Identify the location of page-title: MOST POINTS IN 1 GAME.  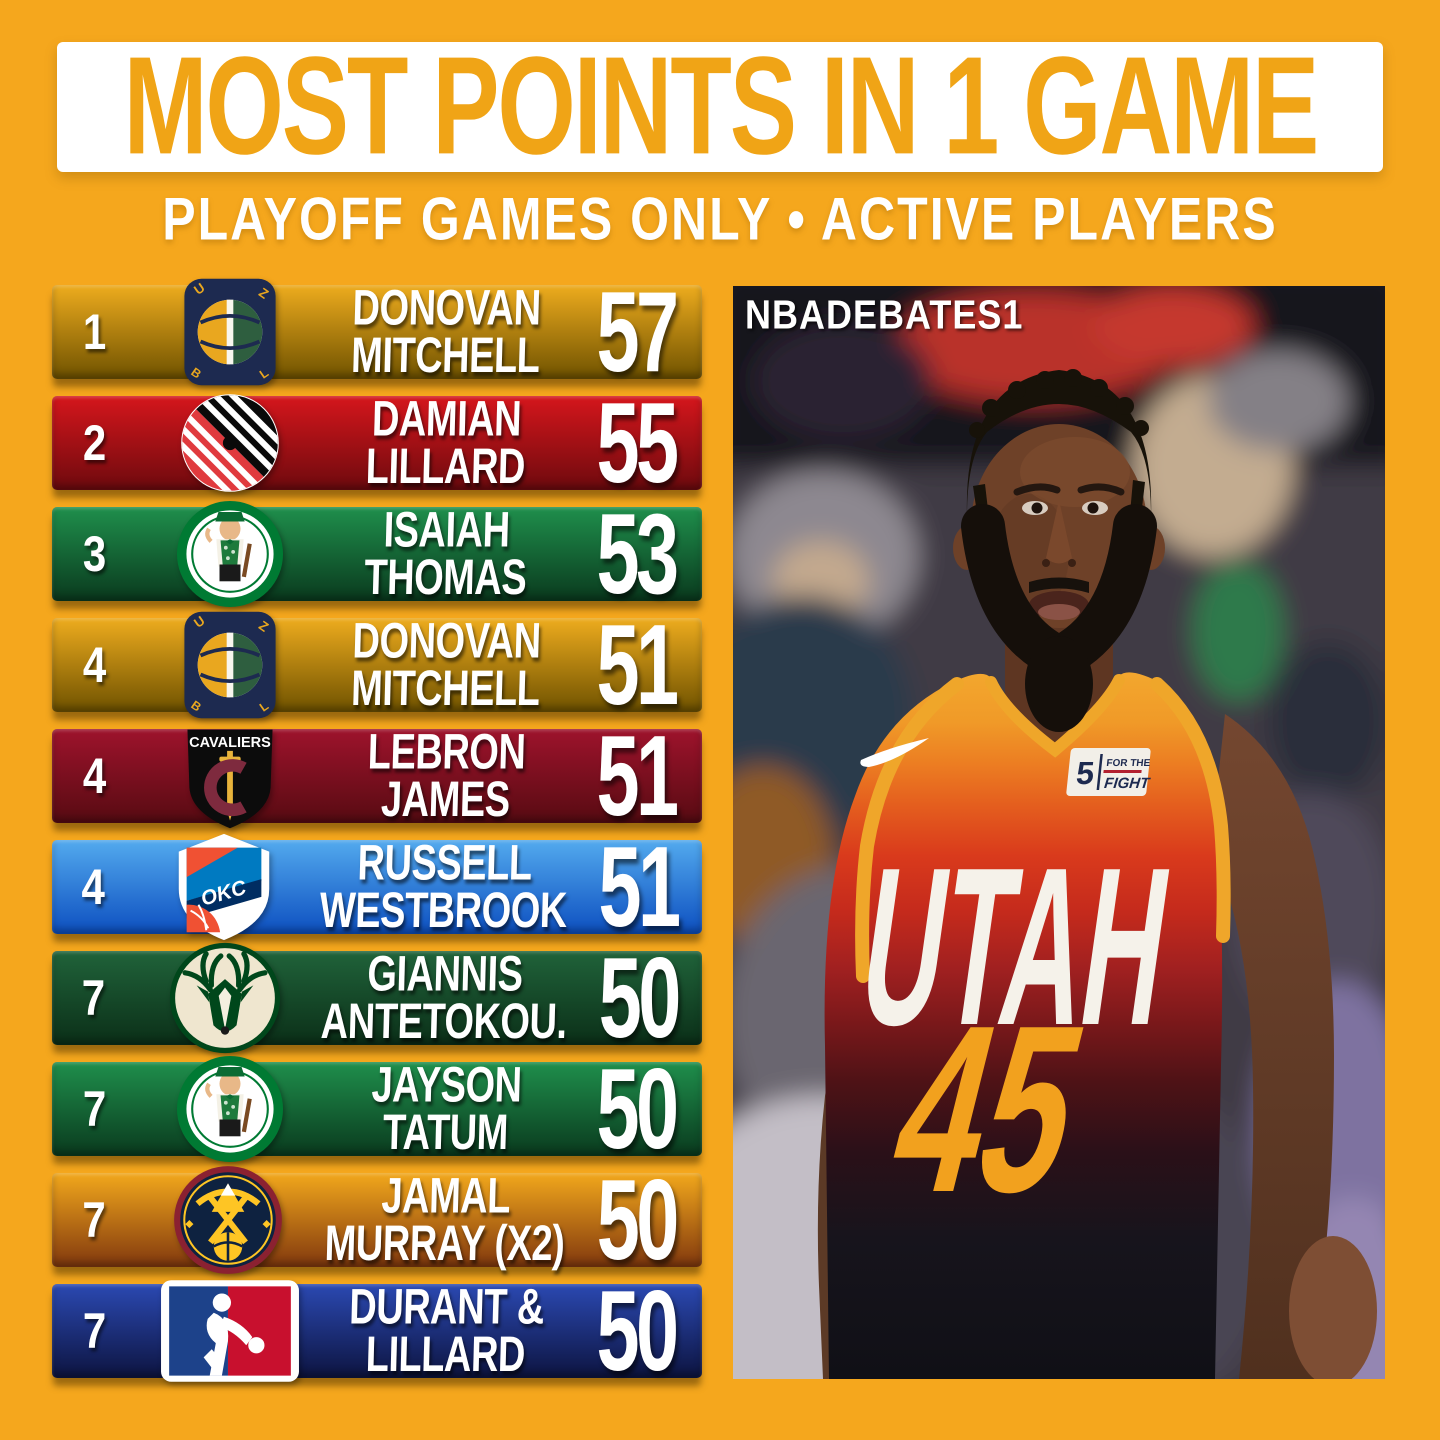
(721, 106).